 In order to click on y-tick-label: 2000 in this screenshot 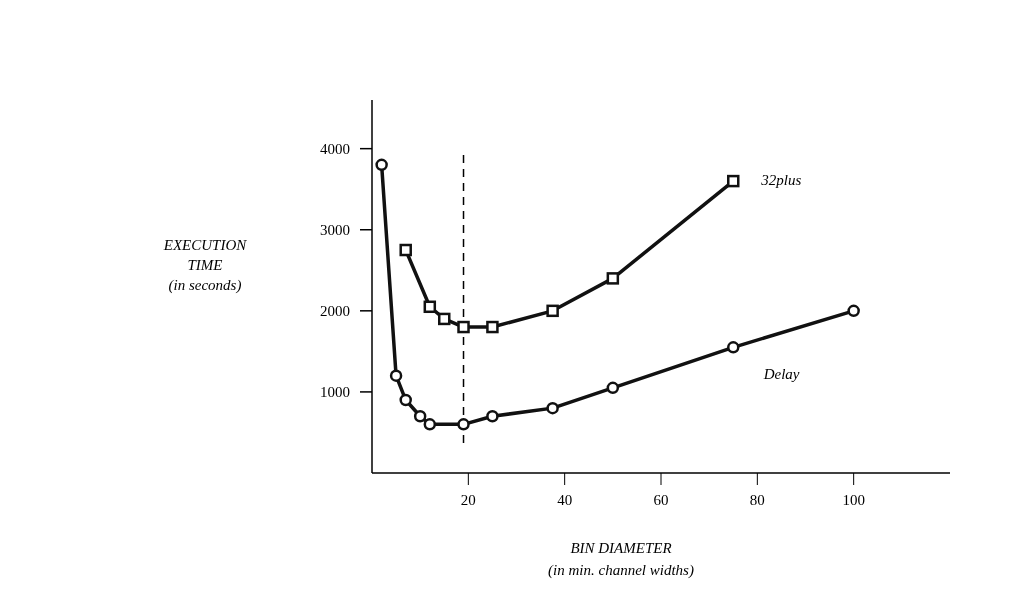, I will do `click(335, 311)`.